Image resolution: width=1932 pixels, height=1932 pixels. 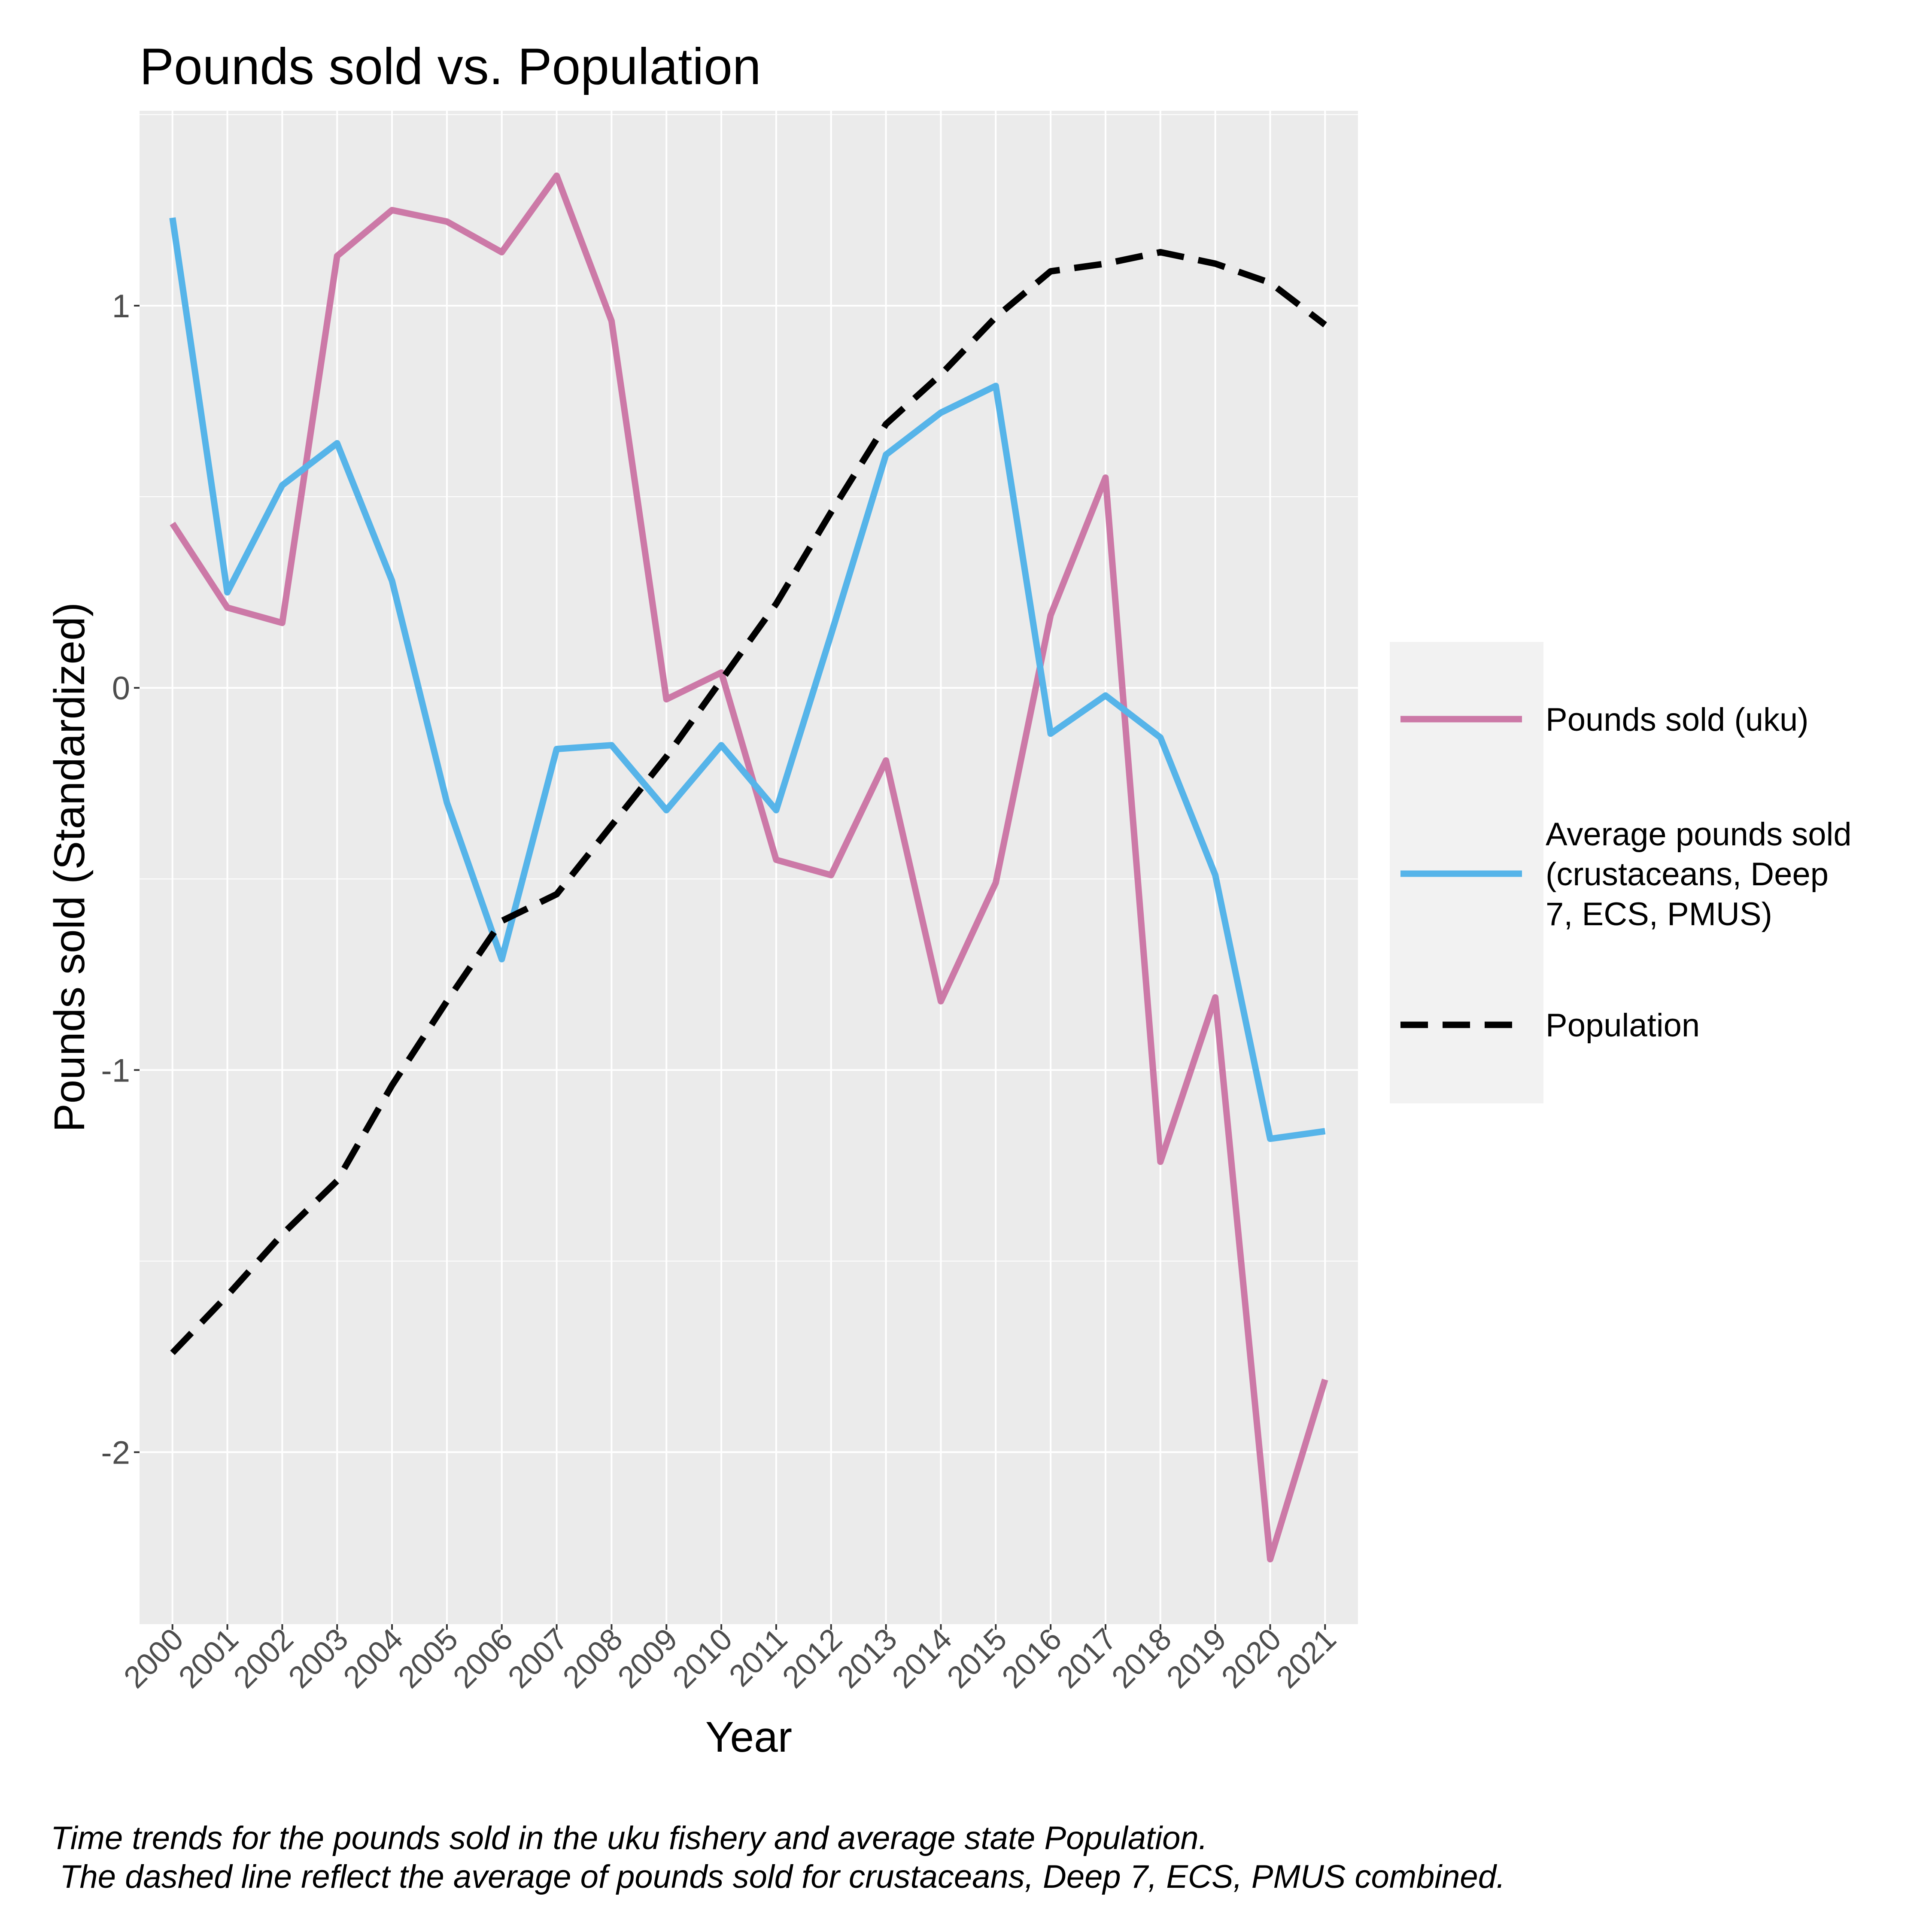 What do you see at coordinates (977, 1658) in the screenshot?
I see `x-tick-label: 2015` at bounding box center [977, 1658].